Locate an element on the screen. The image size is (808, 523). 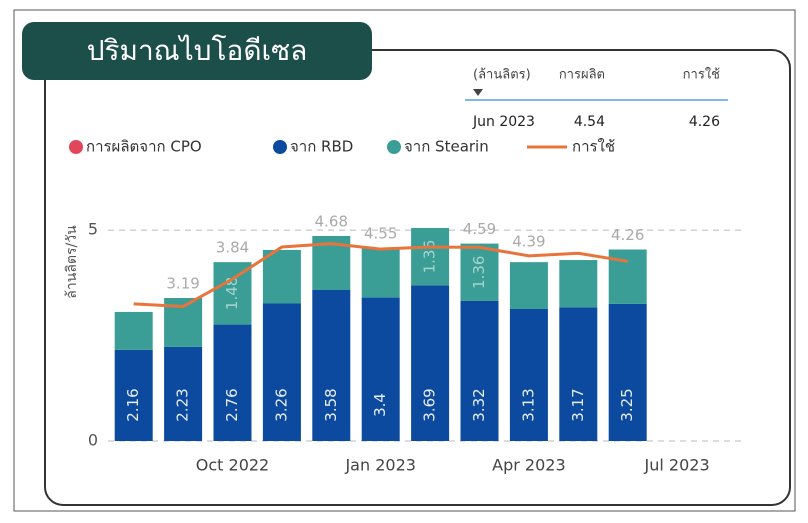
x-tick-label: Oct 2022 is located at coordinates (232, 465).